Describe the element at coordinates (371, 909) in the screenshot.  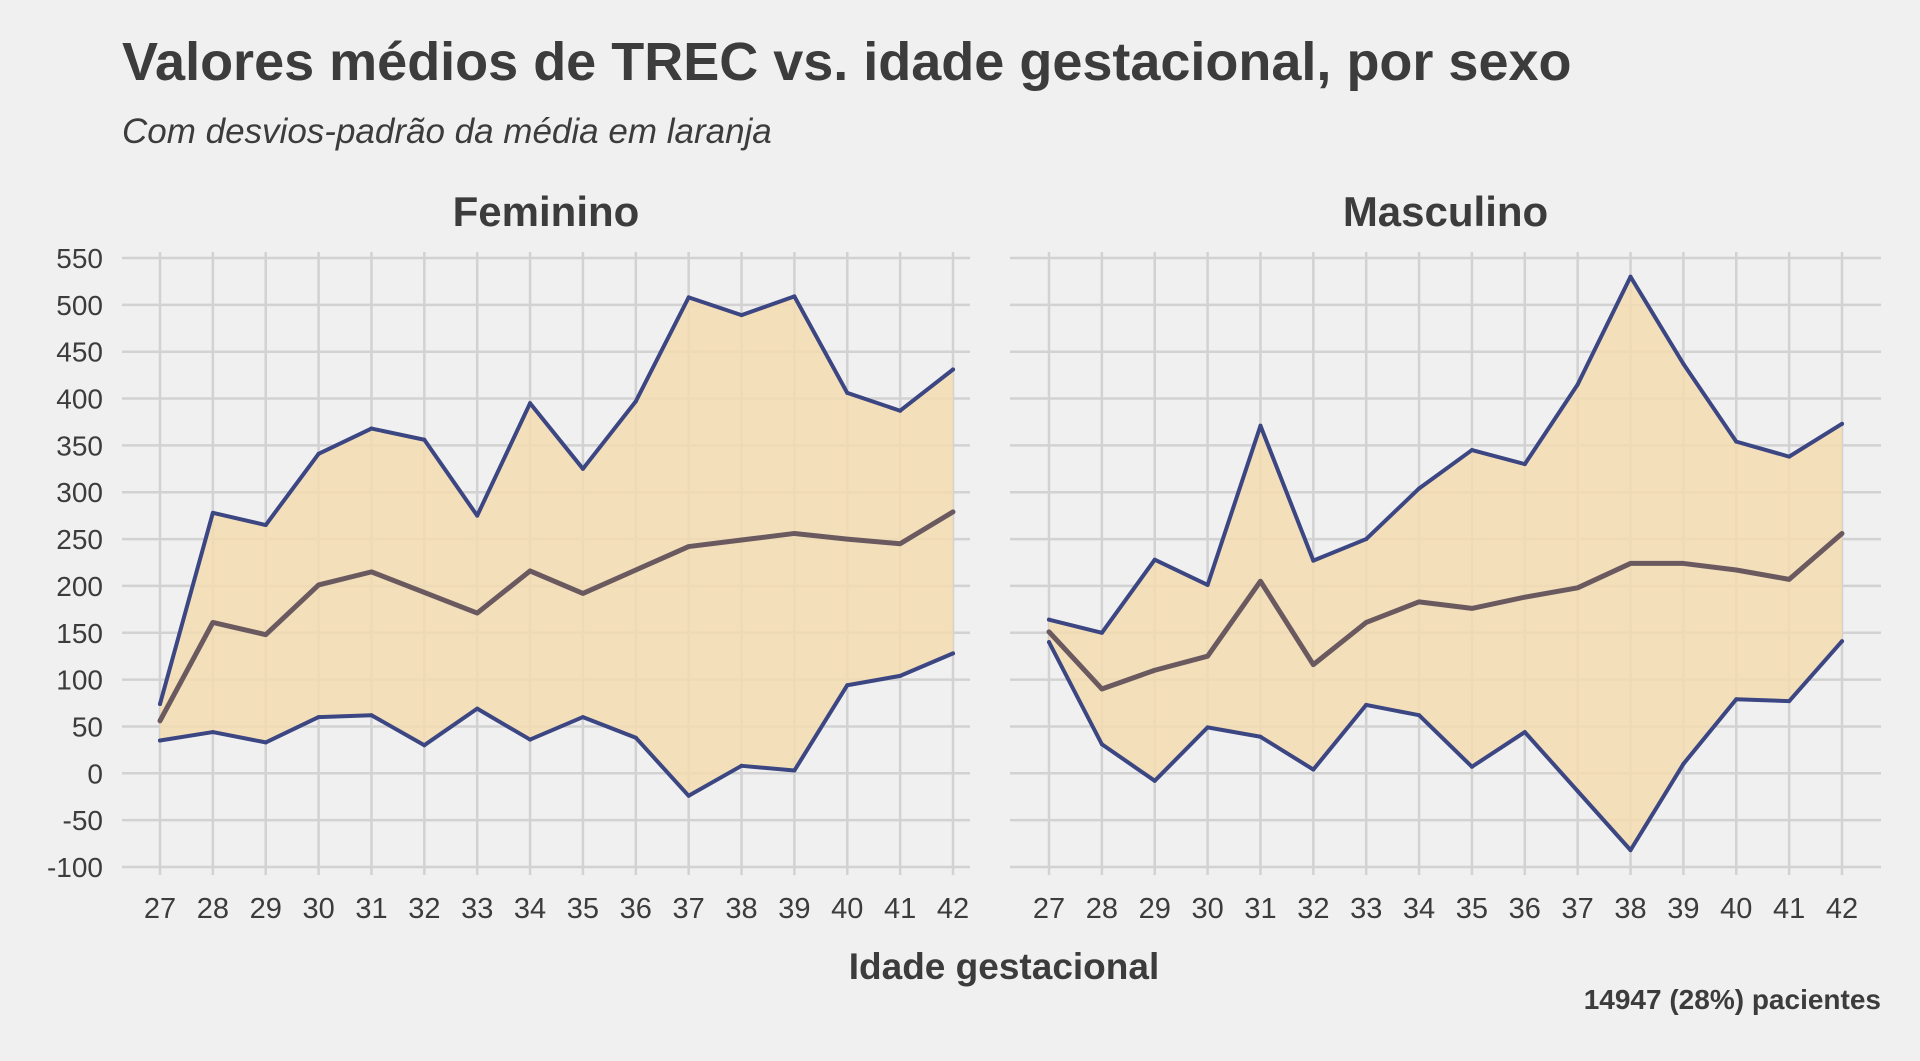
I see `x-tick-label: 31` at that location.